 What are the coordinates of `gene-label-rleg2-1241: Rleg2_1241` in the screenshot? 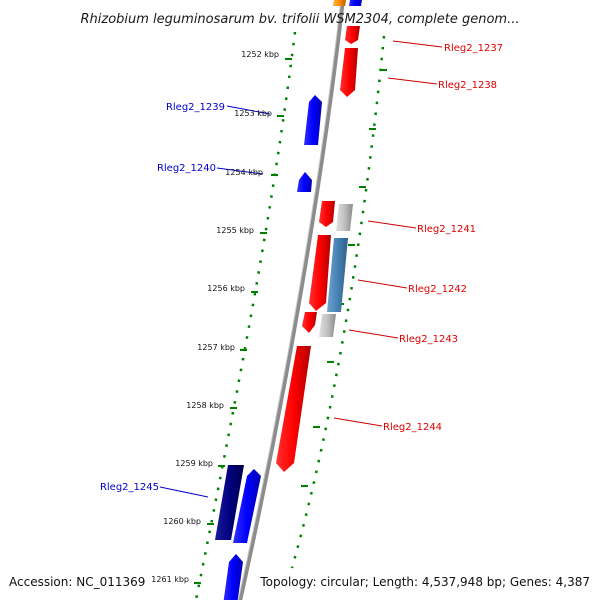 It's located at (446, 229).